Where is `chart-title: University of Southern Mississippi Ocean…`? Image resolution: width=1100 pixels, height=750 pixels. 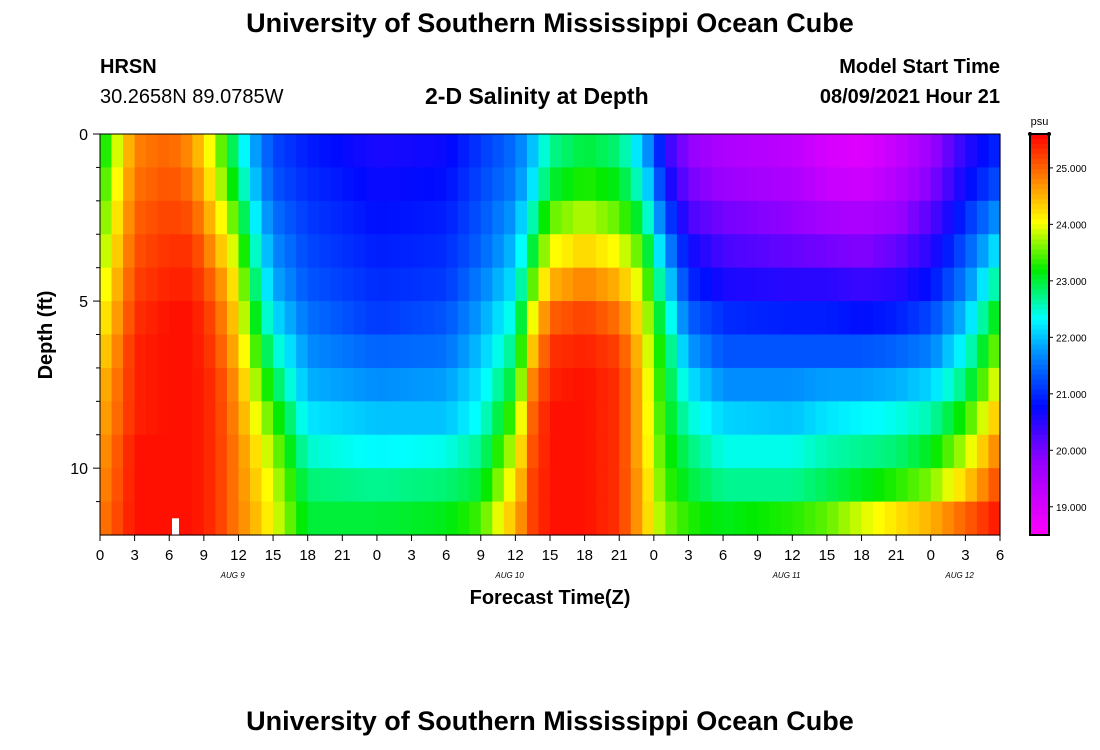 chart-title: University of Southern Mississippi Ocean… is located at coordinates (550, 23).